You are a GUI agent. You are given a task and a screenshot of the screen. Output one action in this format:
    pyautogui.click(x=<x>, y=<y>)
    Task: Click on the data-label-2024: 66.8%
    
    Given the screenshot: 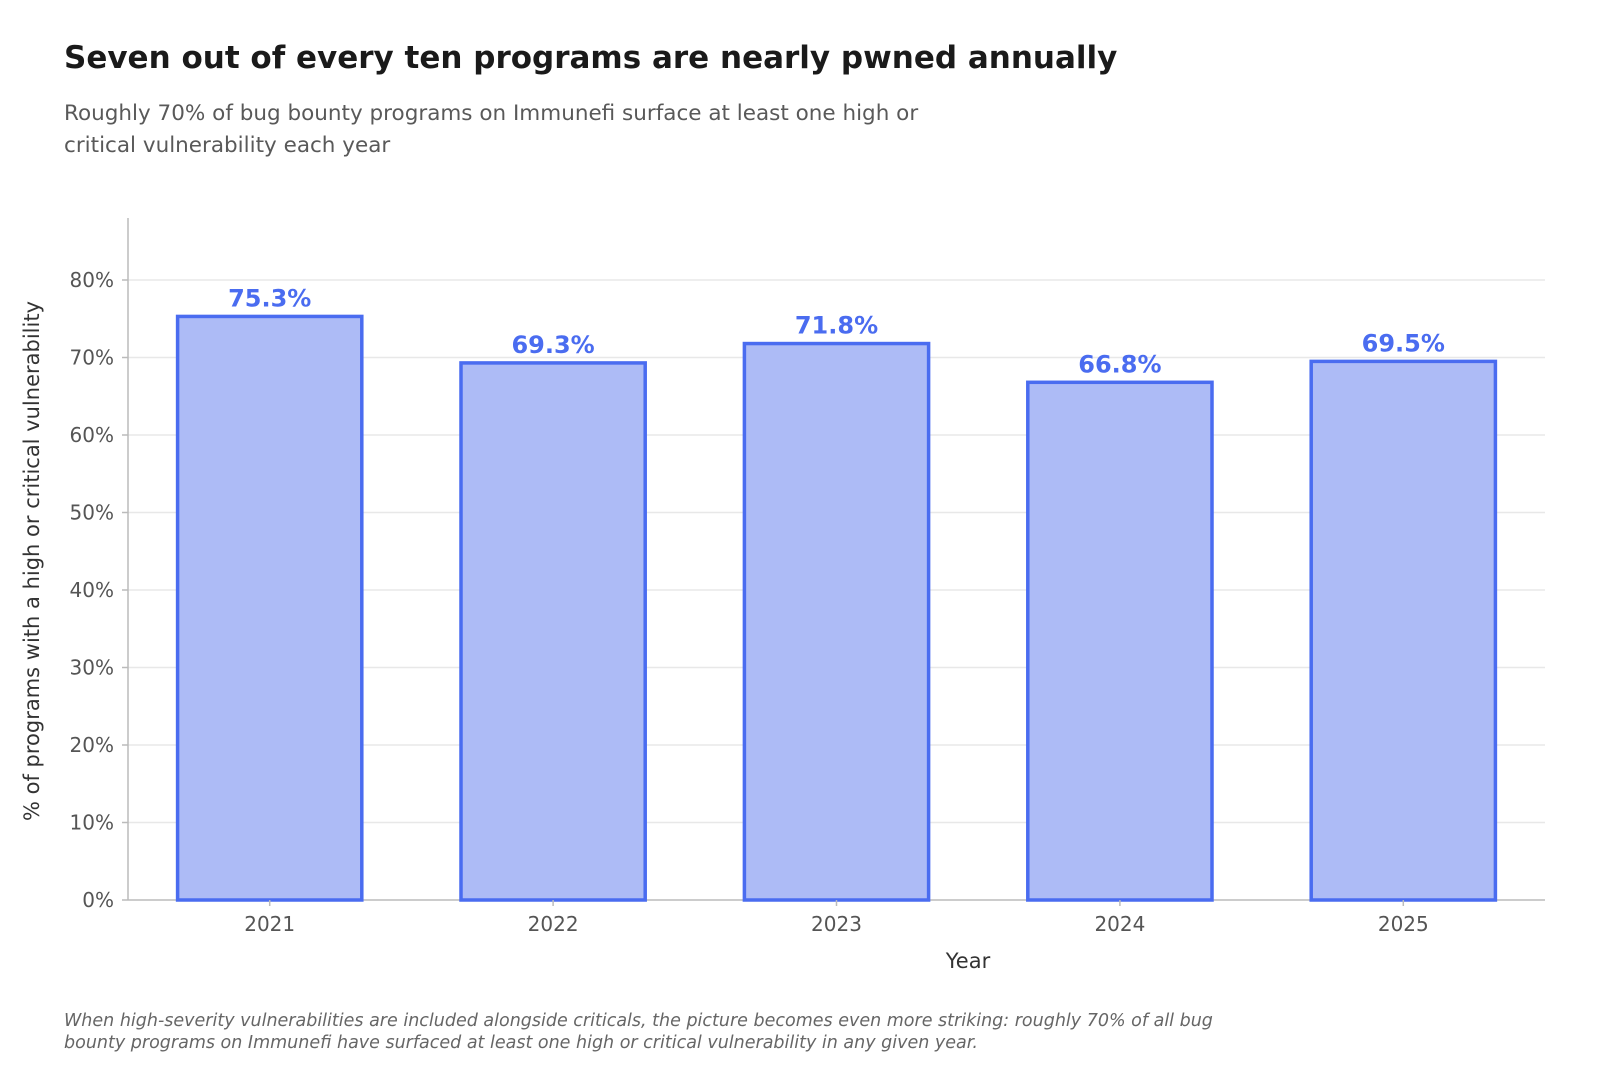 What is the action you would take?
    pyautogui.click(x=1119, y=364)
    